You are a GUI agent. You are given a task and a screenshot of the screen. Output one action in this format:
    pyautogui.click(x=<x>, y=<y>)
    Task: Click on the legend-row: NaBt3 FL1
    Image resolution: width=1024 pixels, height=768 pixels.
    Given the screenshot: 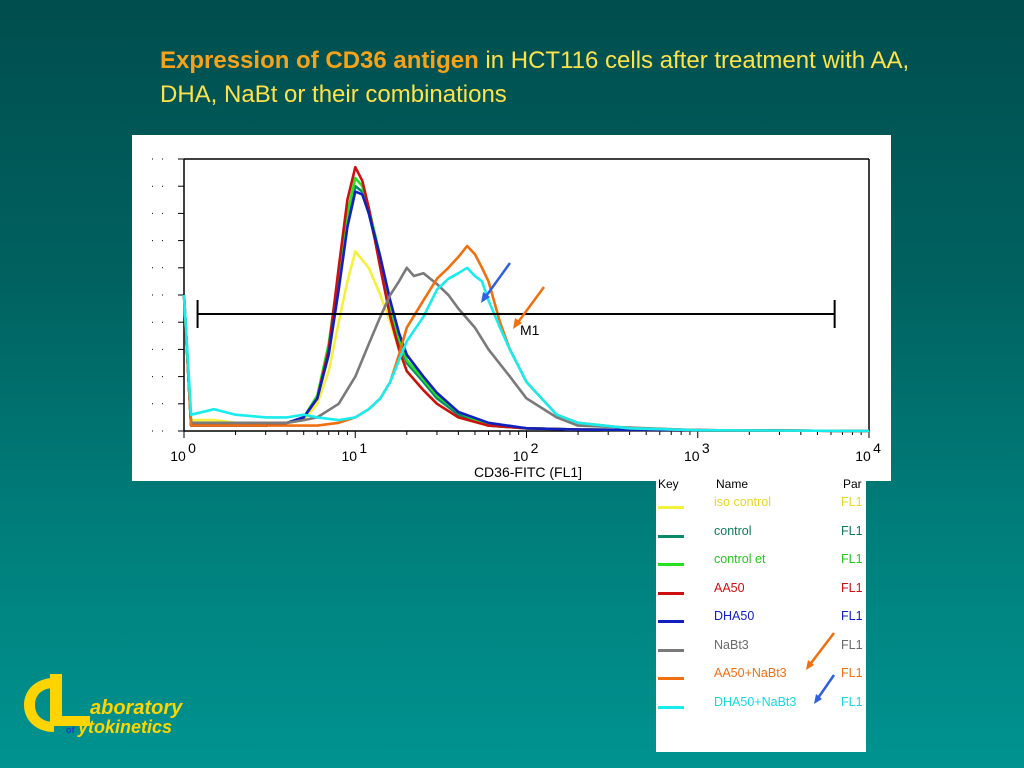 What is the action you would take?
    pyautogui.click(x=761, y=648)
    